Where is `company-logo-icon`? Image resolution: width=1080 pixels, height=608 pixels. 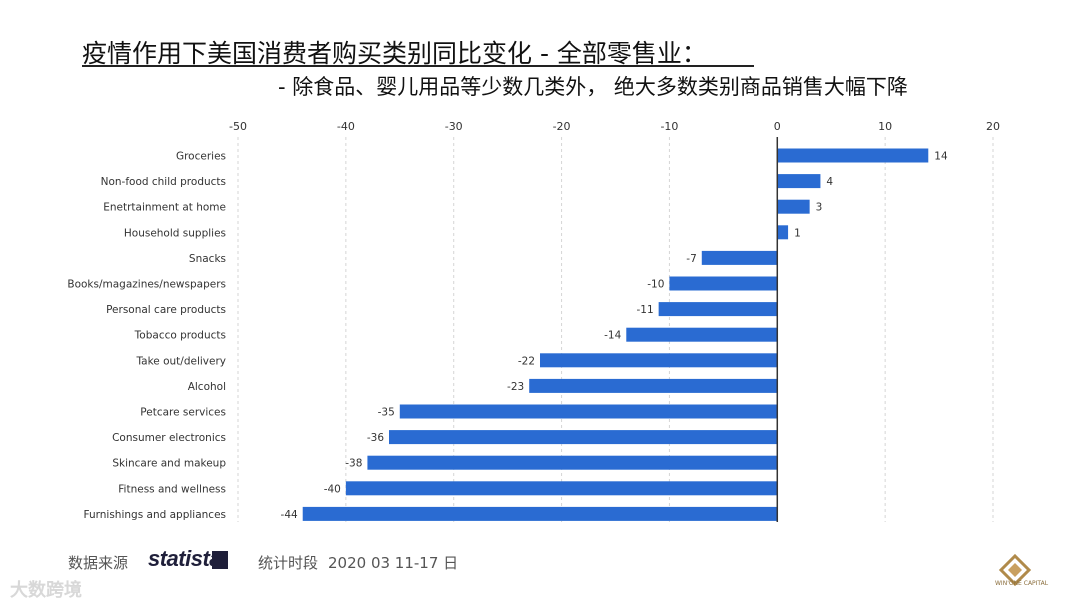 company-logo-icon is located at coordinates (1015, 570).